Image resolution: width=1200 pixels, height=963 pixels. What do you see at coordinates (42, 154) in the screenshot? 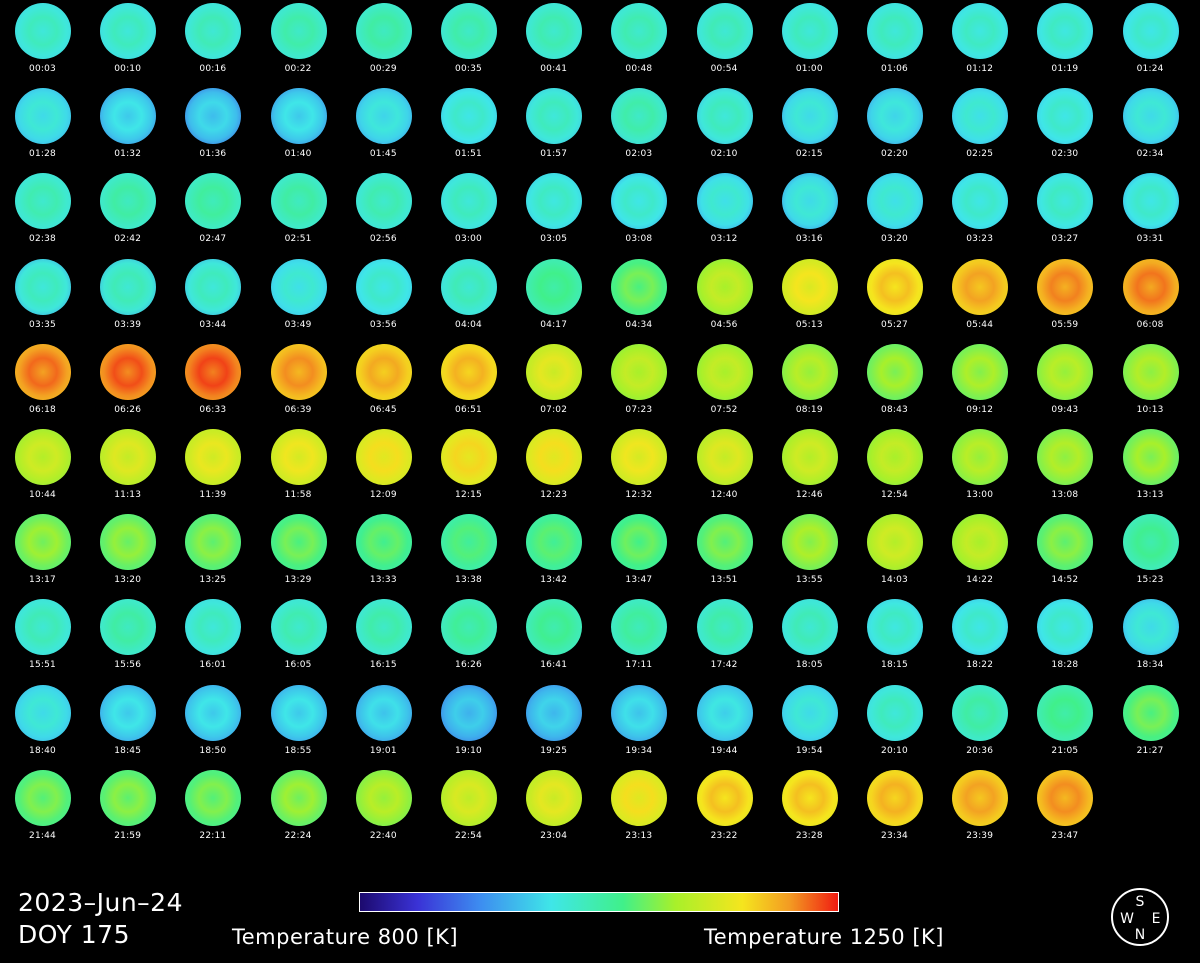
I see `frame-time-label: 01:28` at bounding box center [42, 154].